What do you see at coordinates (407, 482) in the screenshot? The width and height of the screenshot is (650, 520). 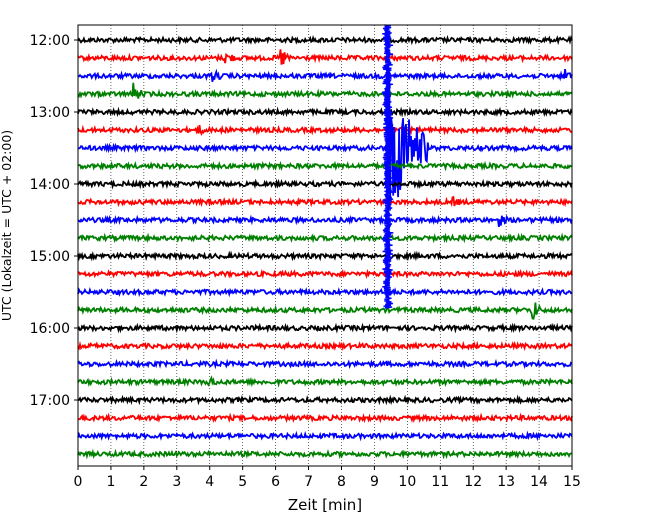 I see `x-tick-label: 10` at bounding box center [407, 482].